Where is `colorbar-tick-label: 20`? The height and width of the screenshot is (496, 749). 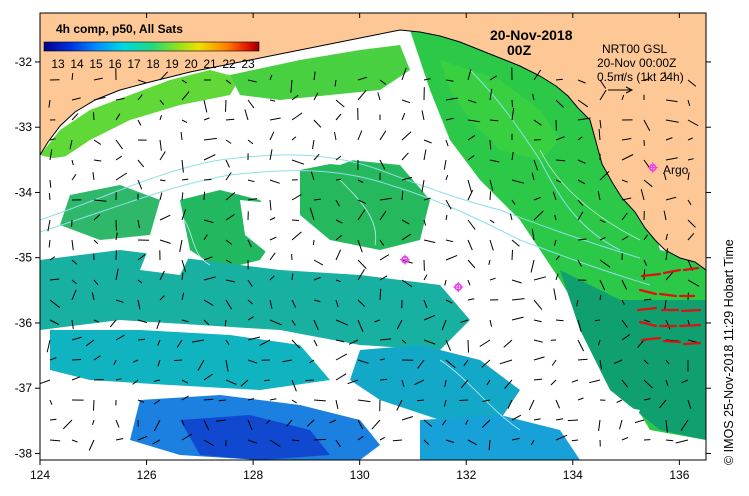
colorbar-tick-label: 20 is located at coordinates (191, 64).